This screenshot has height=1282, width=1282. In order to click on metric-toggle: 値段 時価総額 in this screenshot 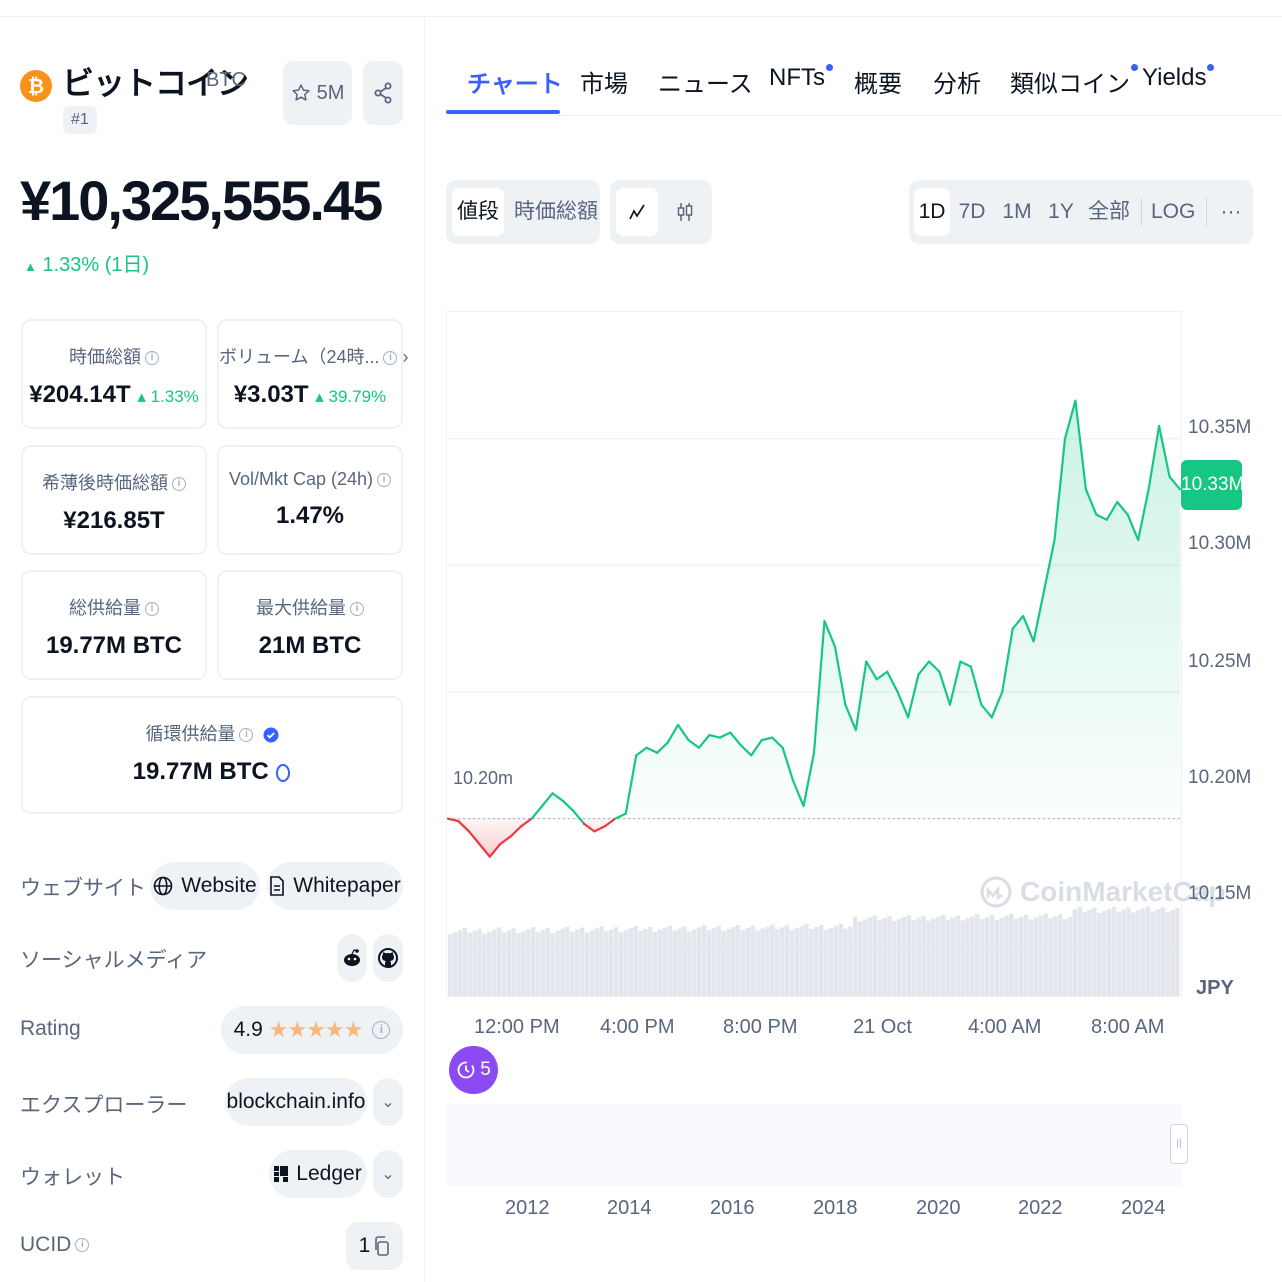, I will do `click(523, 212)`.